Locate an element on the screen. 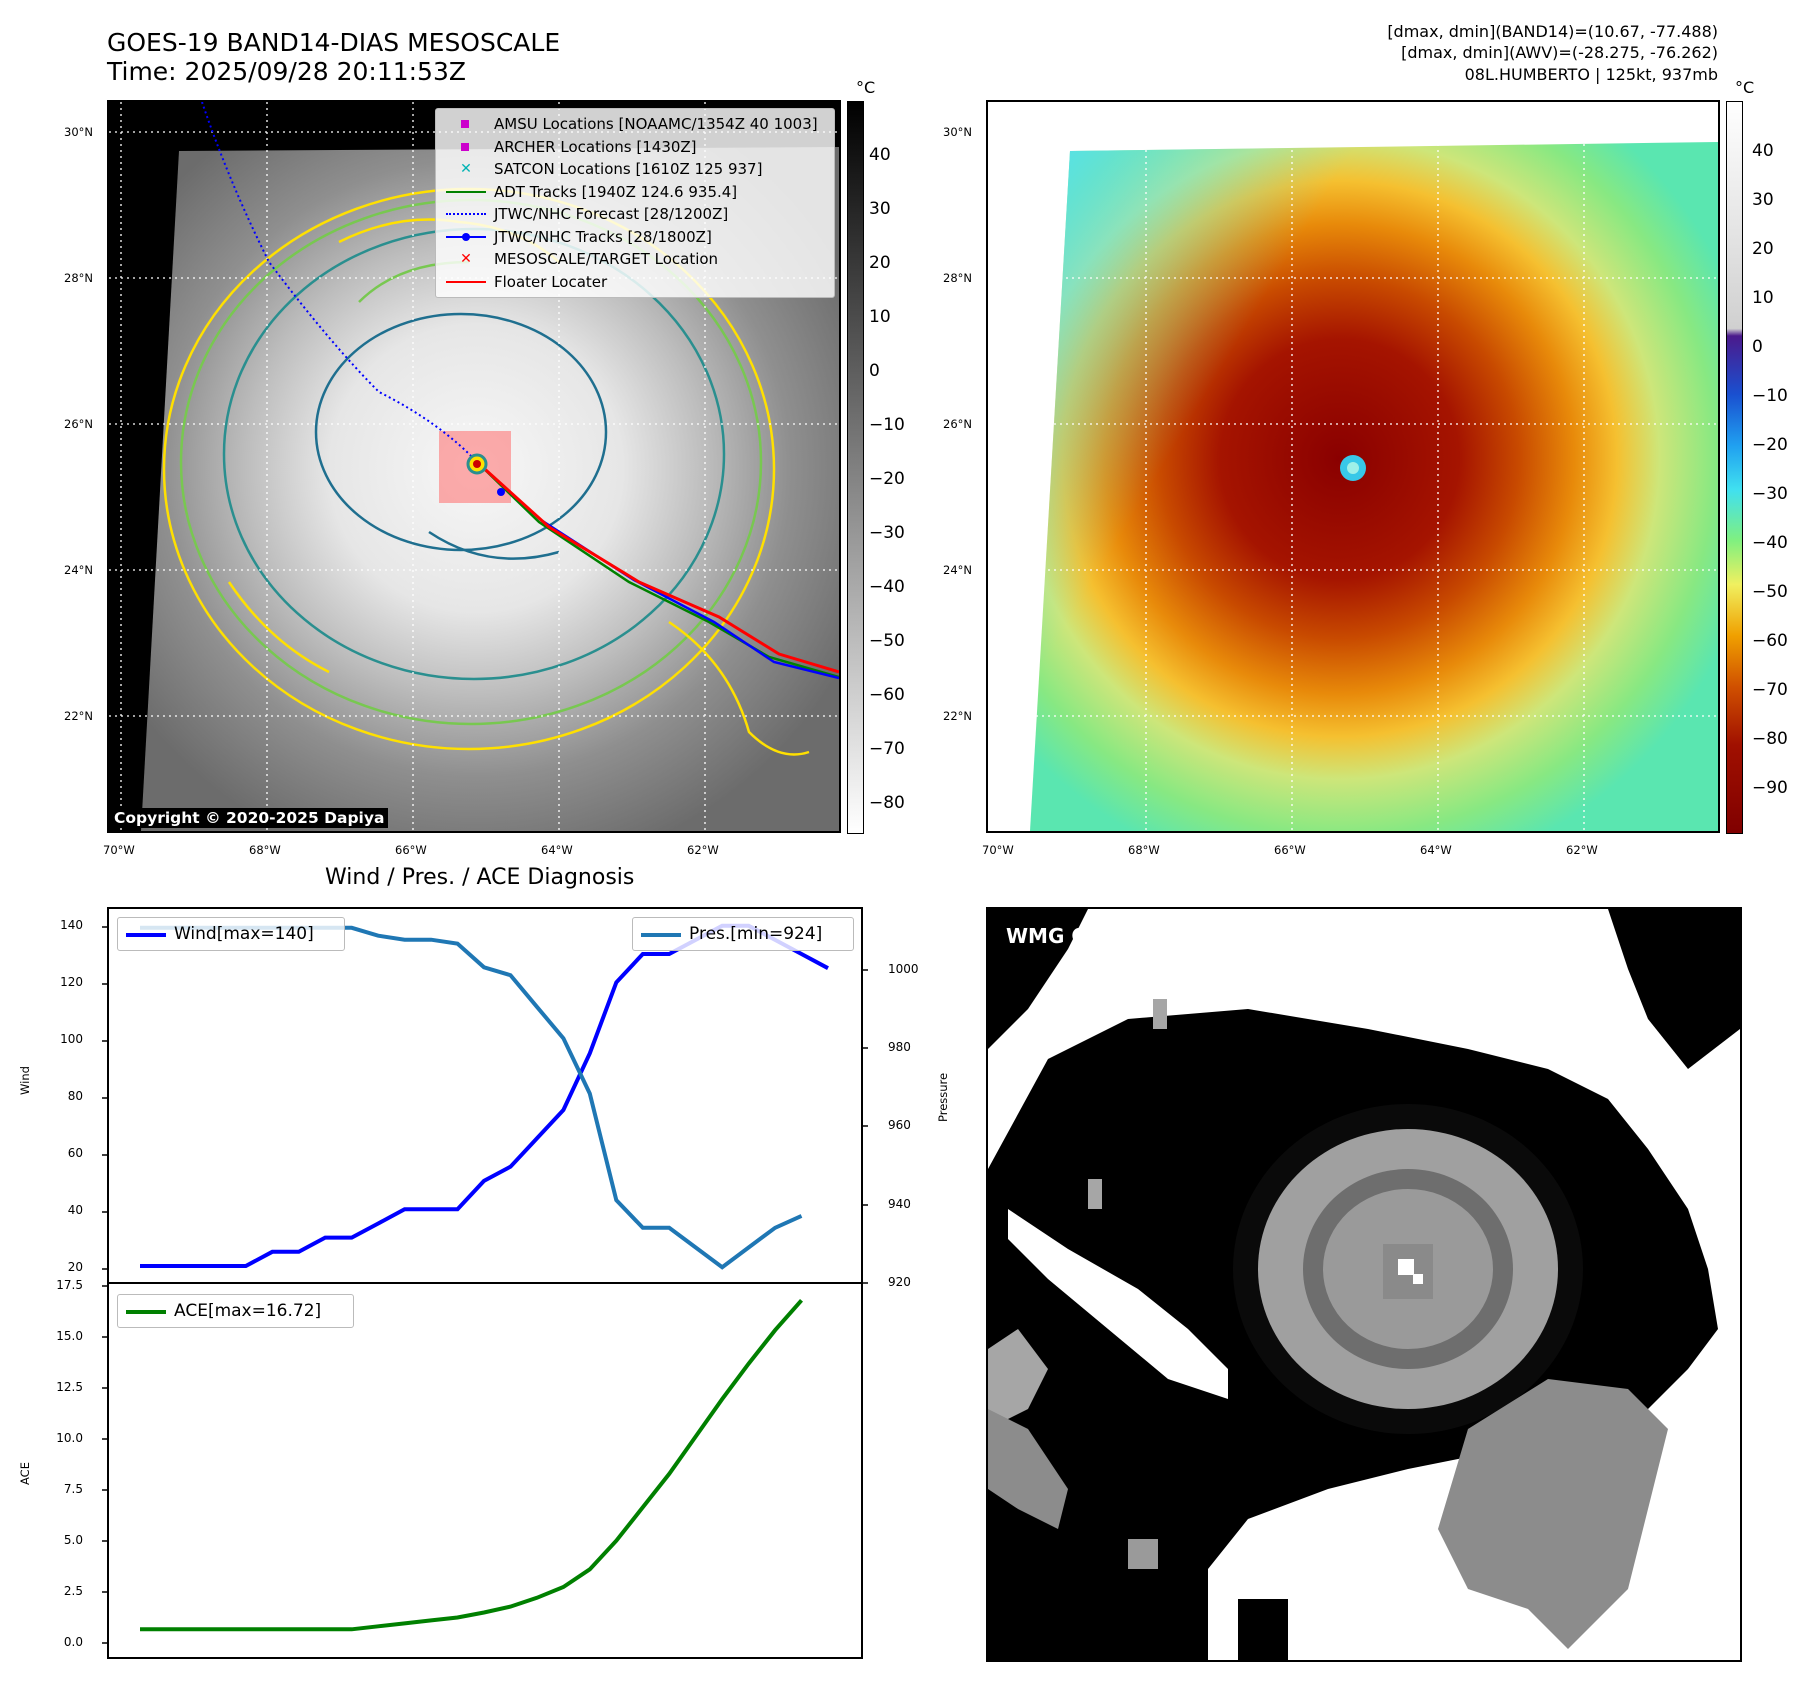  gray-cbar-m80: −80 is located at coordinates (887, 803).